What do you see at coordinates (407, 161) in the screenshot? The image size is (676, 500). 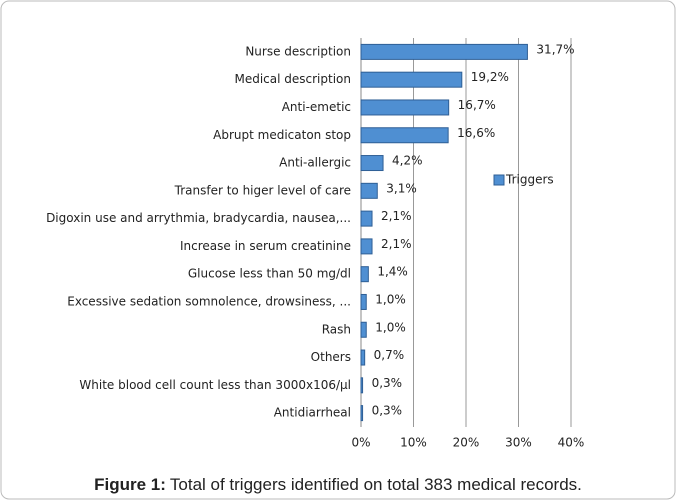 I see `value-label: 4,2%` at bounding box center [407, 161].